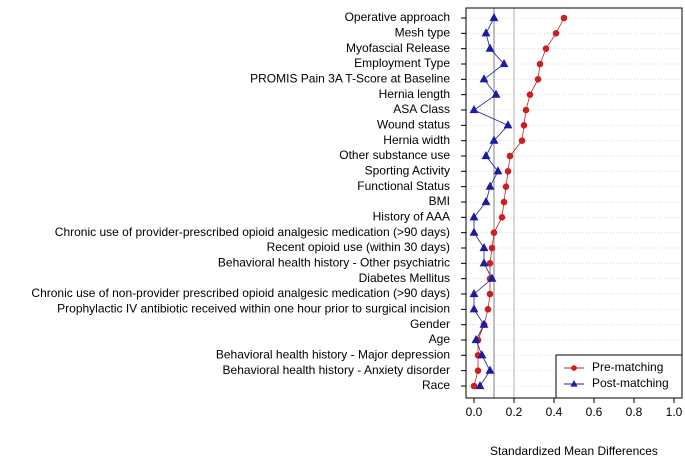 This screenshot has height=461, width=685. I want to click on y-tick-label: Recent opioid use (within 30 days), so click(358, 247).